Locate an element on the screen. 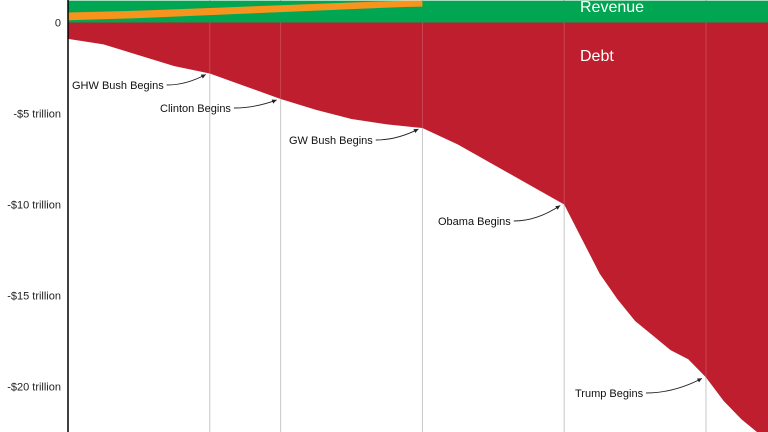 The height and width of the screenshot is (432, 768). area-spending is located at coordinates (245, 10).